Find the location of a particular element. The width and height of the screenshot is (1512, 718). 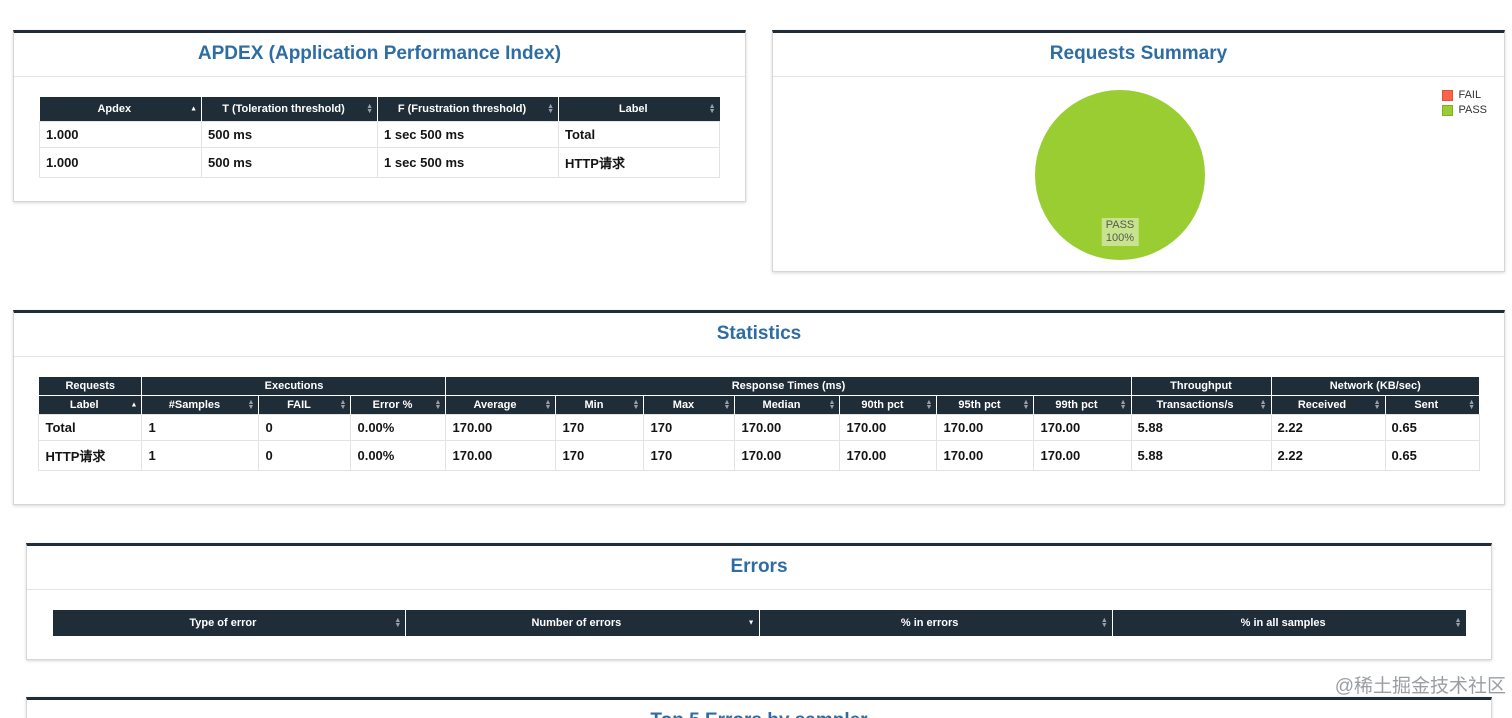

column-header-frustration: F (Frustration threshold) ▲ ▼ is located at coordinates (468, 109).